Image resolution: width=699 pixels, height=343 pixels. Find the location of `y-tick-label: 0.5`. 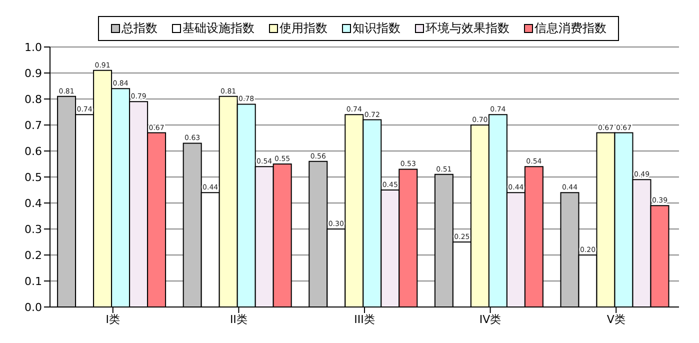

y-tick-label: 0.5 is located at coordinates (33, 177).